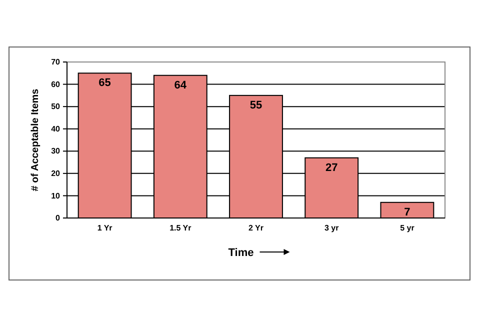 The width and height of the screenshot is (480, 320). I want to click on data-label: 65, so click(104, 83).